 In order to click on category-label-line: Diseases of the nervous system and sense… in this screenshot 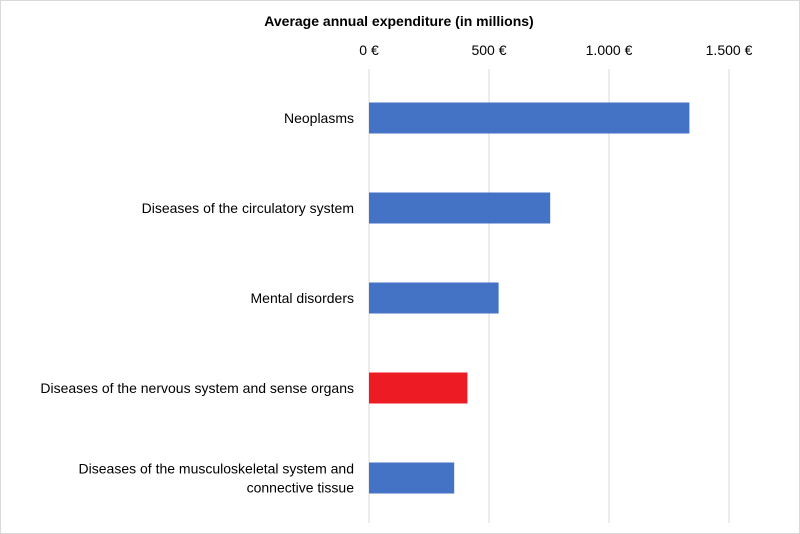, I will do `click(197, 388)`.